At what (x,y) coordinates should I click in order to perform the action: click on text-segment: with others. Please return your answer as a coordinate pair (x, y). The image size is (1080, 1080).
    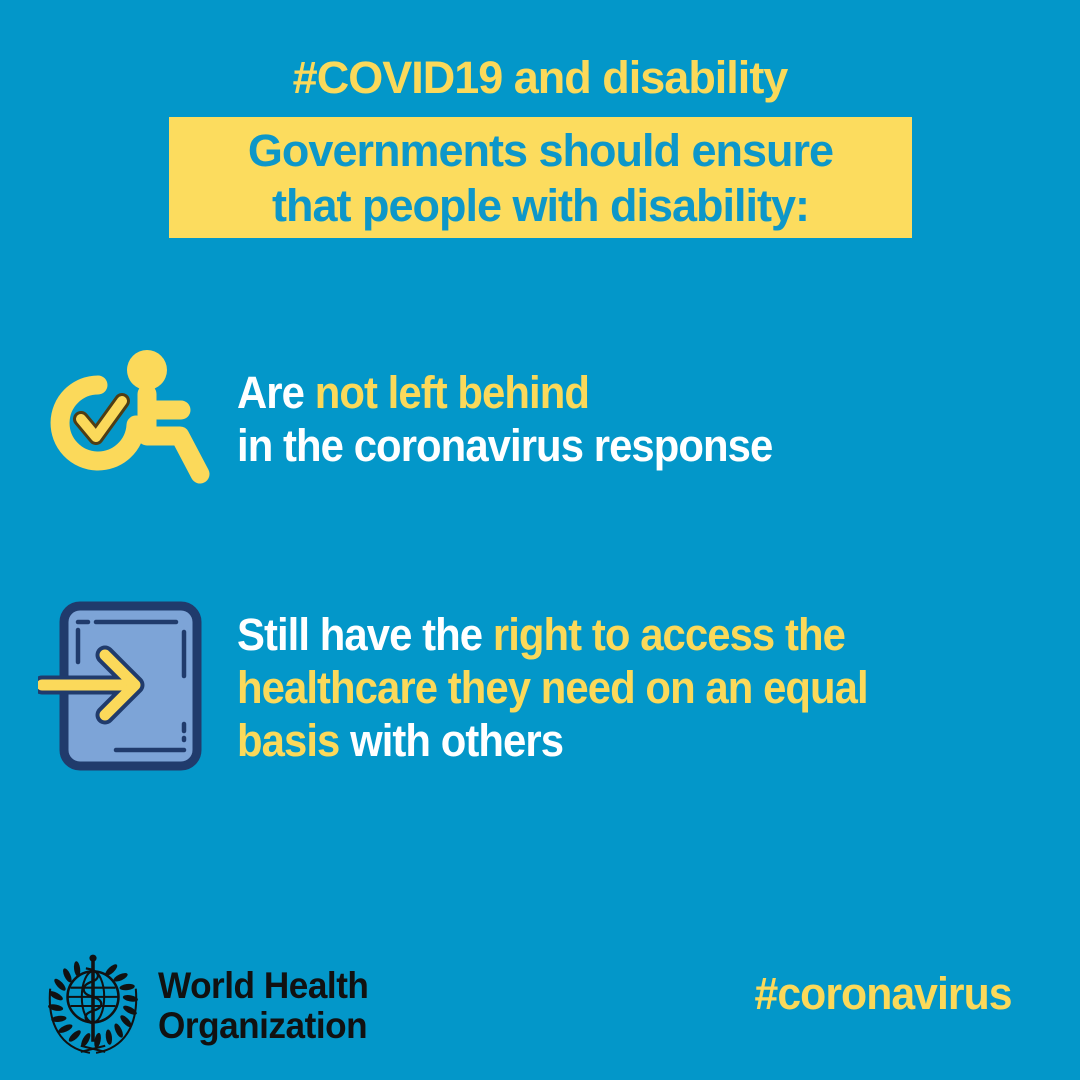
    Looking at the image, I should click on (451, 740).